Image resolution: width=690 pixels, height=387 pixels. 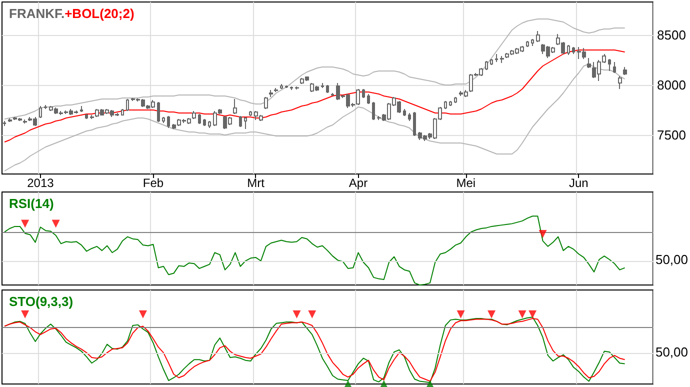 What do you see at coordinates (671, 35) in the screenshot?
I see `y-tick-label: 8500` at bounding box center [671, 35].